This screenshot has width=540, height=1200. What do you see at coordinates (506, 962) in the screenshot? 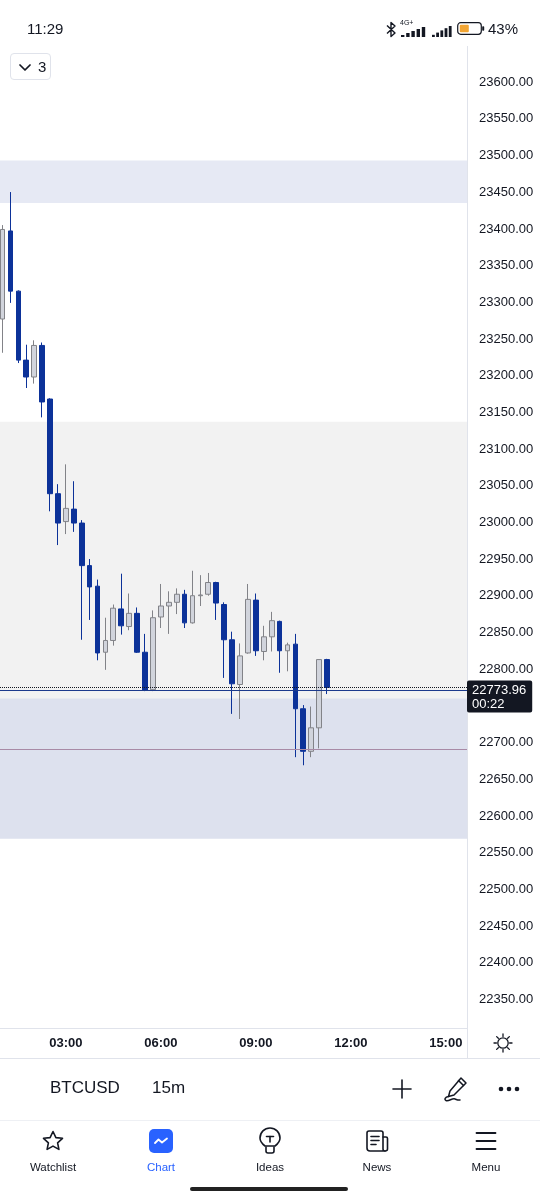
I see `y-tick-label: 22400.00` at bounding box center [506, 962].